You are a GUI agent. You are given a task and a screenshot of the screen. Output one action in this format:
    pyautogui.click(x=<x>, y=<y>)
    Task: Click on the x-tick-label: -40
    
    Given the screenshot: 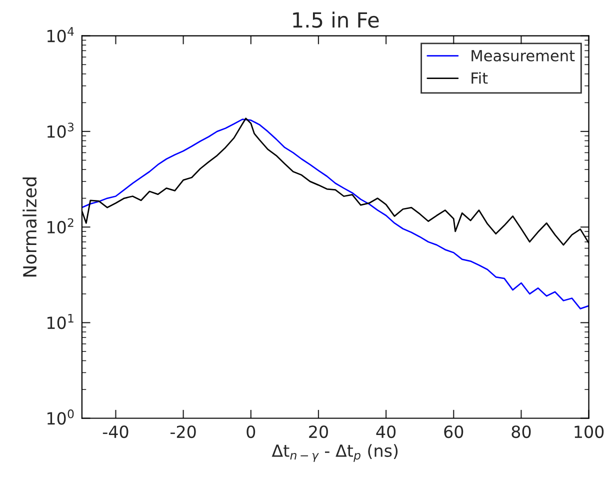 What is the action you would take?
    pyautogui.click(x=115, y=431)
    